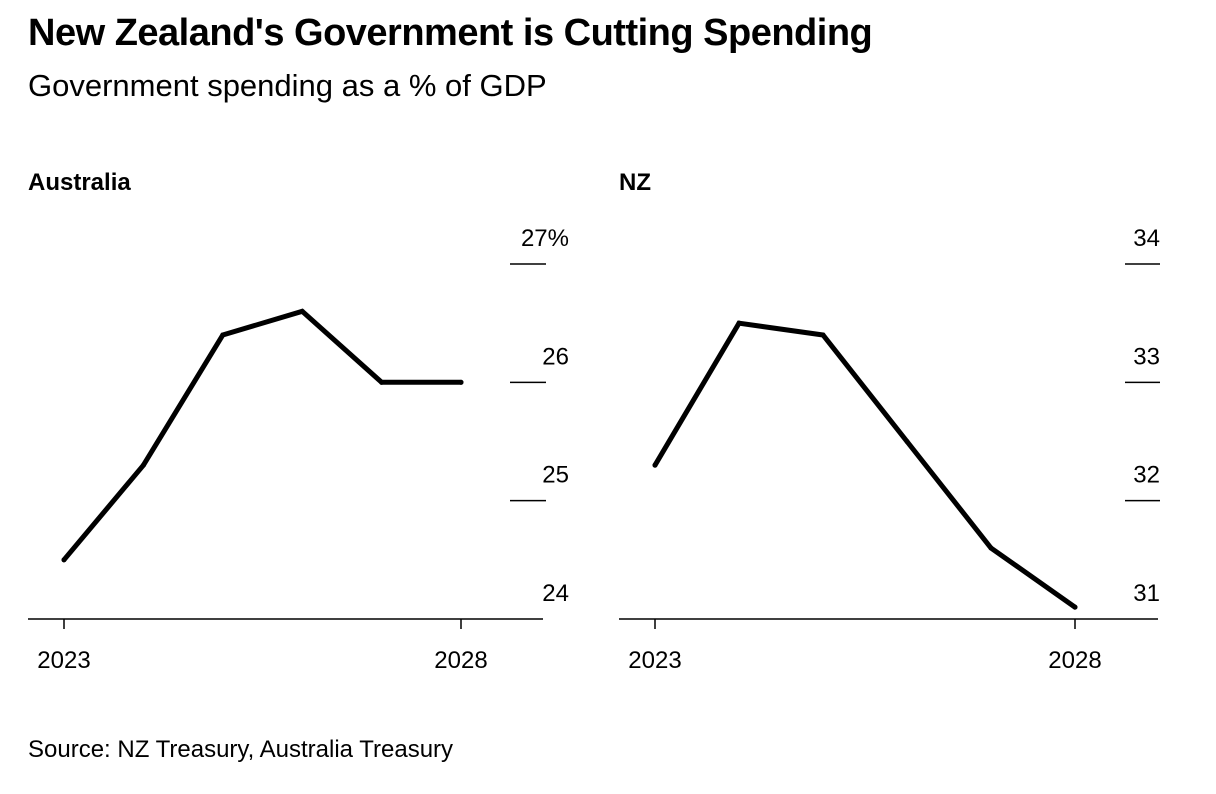 This screenshot has width=1216, height=794. Describe the element at coordinates (460, 660) in the screenshot. I see `x-tick-label-australia: 2028` at that location.